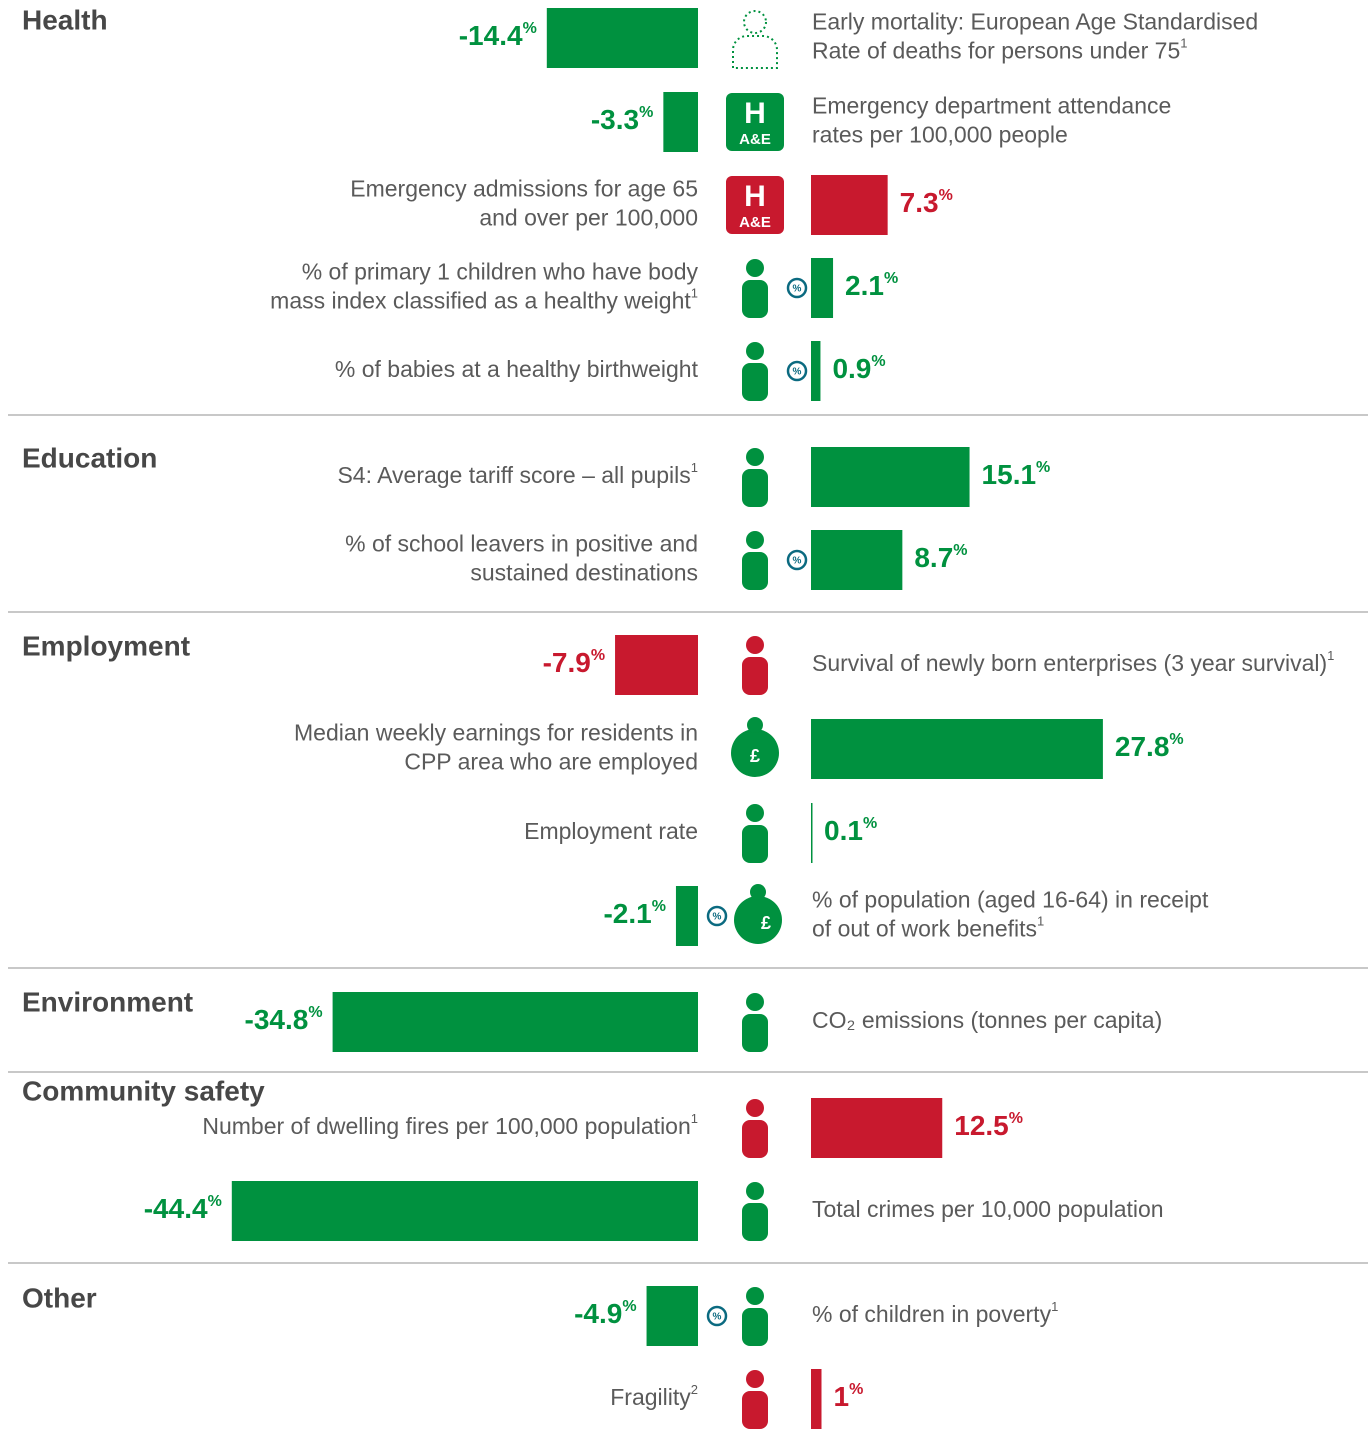 Image resolution: width=1370 pixels, height=1444 pixels. I want to click on label-line: % of school leavers in positive and, so click(521, 544).